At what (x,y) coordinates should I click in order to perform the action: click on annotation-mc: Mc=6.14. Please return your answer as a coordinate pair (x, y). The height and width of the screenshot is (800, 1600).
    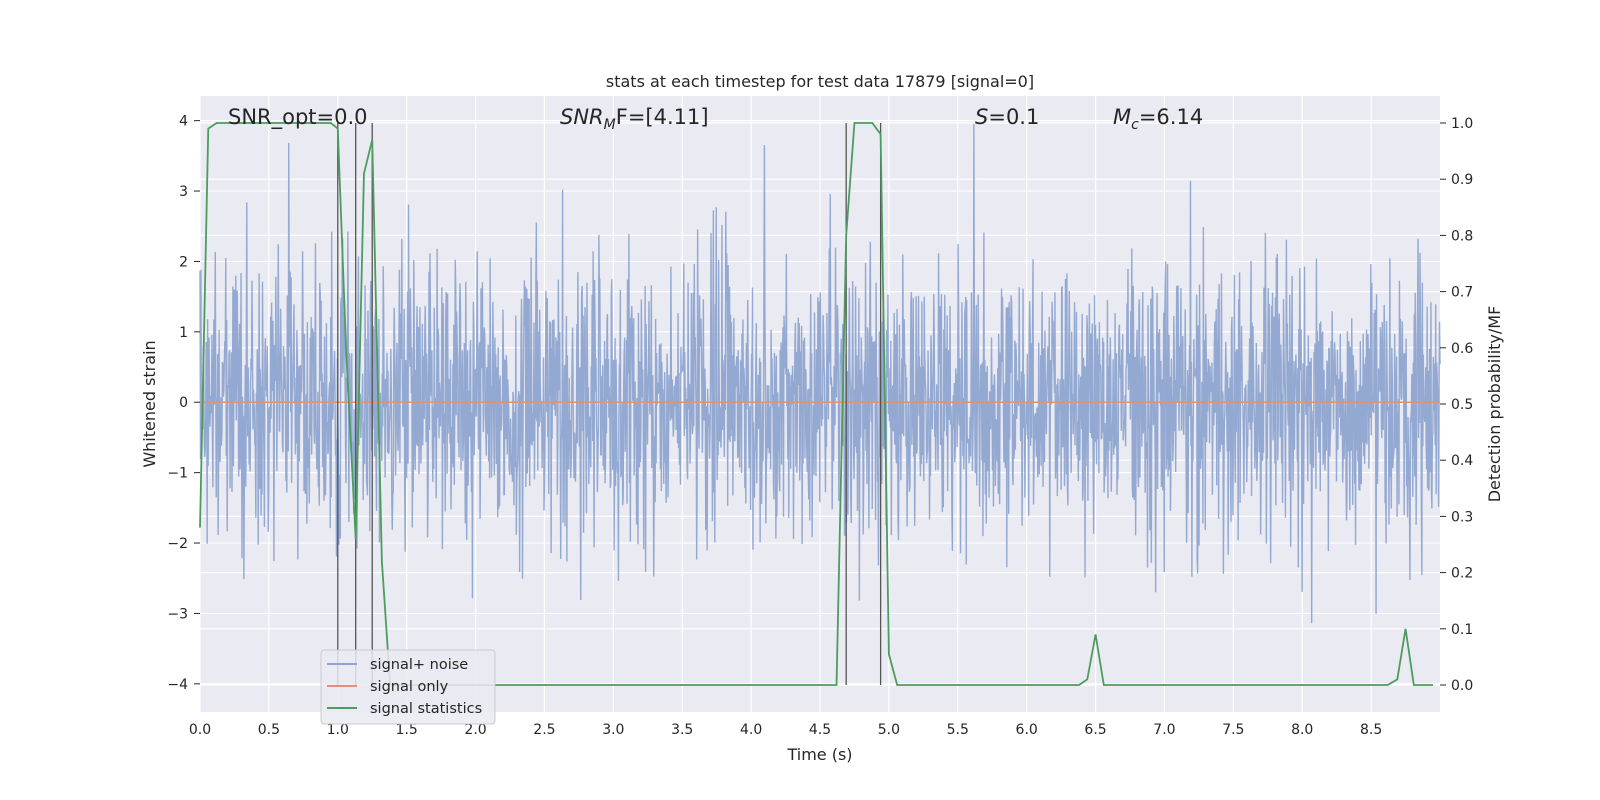
    Looking at the image, I should click on (1158, 119).